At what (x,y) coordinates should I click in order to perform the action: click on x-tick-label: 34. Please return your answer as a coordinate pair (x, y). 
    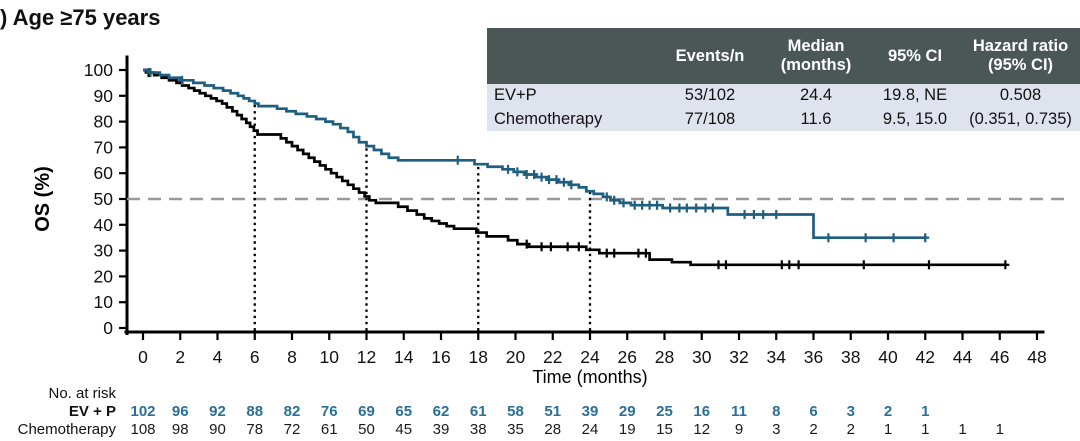
    Looking at the image, I should click on (777, 357).